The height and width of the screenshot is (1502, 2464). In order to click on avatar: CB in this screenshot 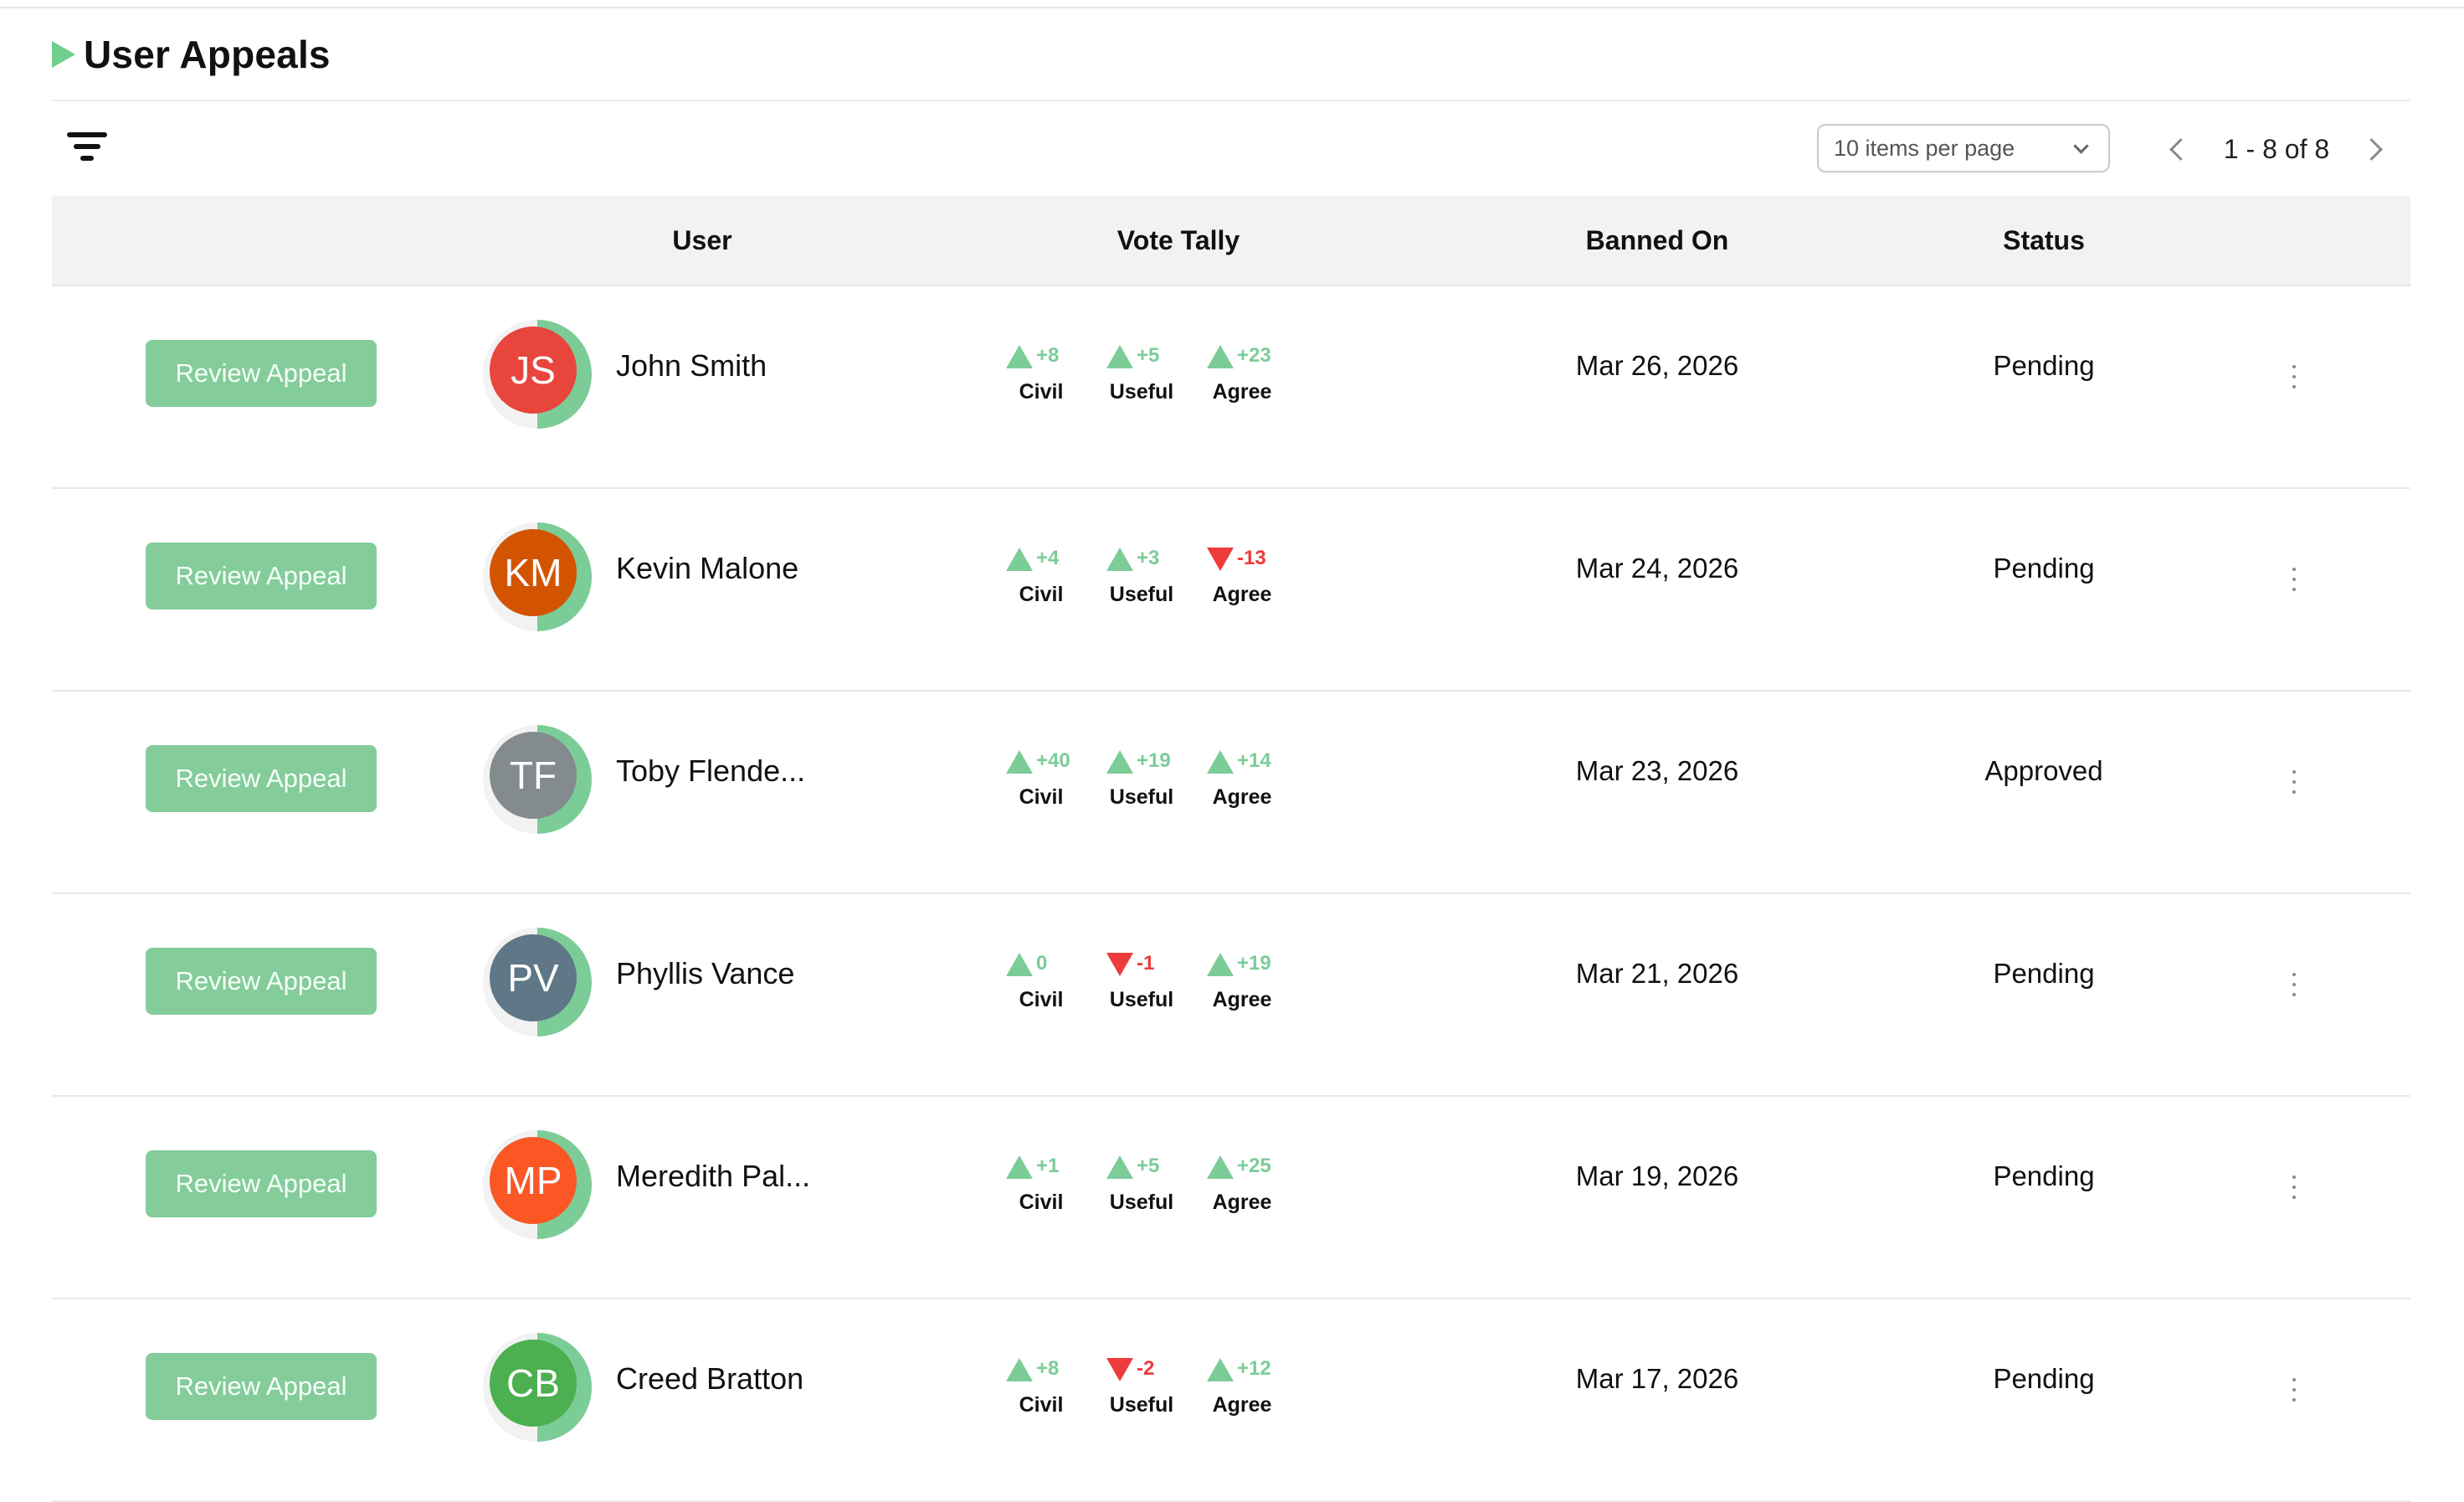, I will do `click(537, 1387)`.